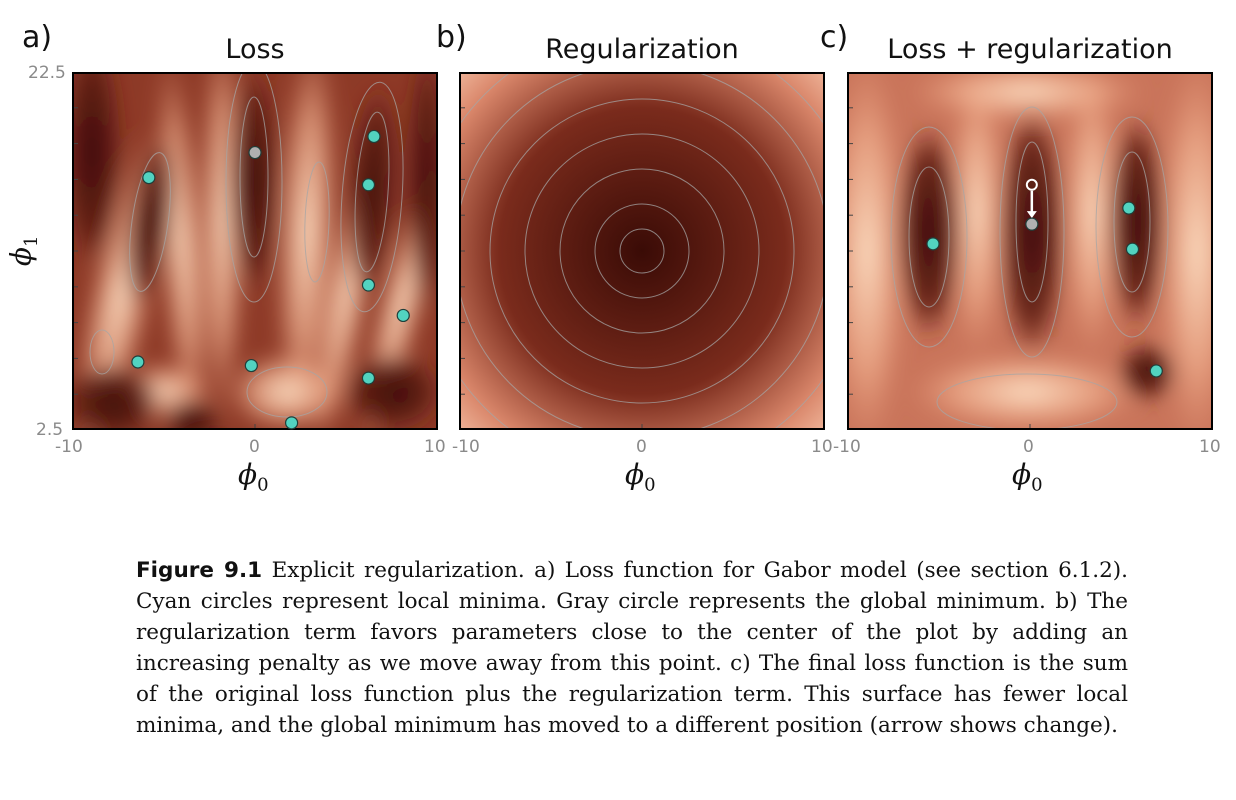  What do you see at coordinates (254, 447) in the screenshot?
I see `x-tick-a-mid: 0` at bounding box center [254, 447].